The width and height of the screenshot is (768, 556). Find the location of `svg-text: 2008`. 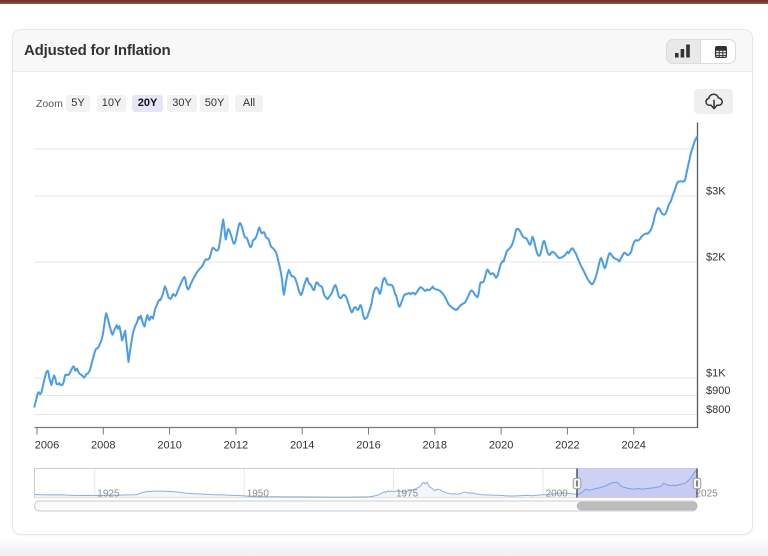

svg-text: 2008 is located at coordinates (103, 446).